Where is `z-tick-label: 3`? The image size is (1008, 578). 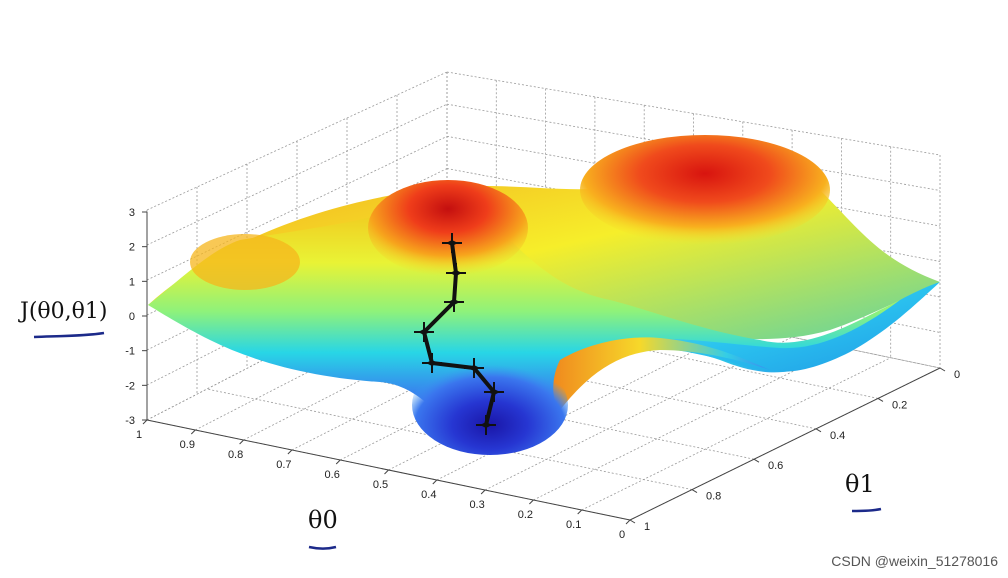
z-tick-label: 3 is located at coordinates (132, 213).